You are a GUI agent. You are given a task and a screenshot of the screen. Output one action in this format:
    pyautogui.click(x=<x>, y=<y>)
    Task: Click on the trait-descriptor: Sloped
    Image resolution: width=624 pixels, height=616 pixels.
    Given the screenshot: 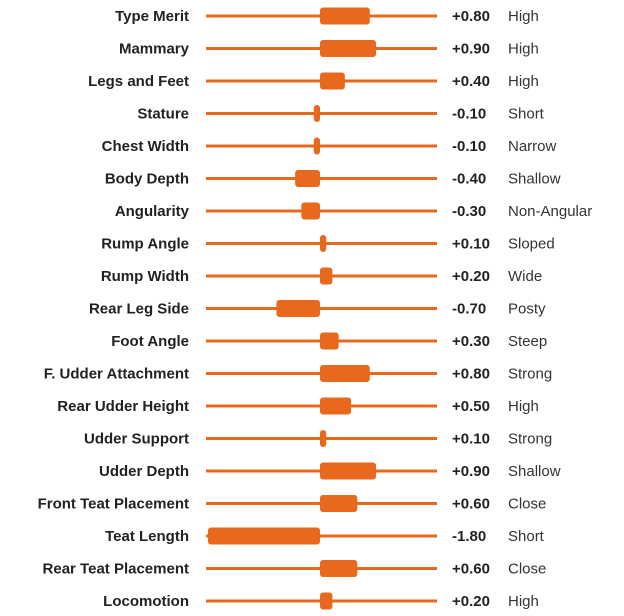 What is the action you would take?
    pyautogui.click(x=531, y=244)
    